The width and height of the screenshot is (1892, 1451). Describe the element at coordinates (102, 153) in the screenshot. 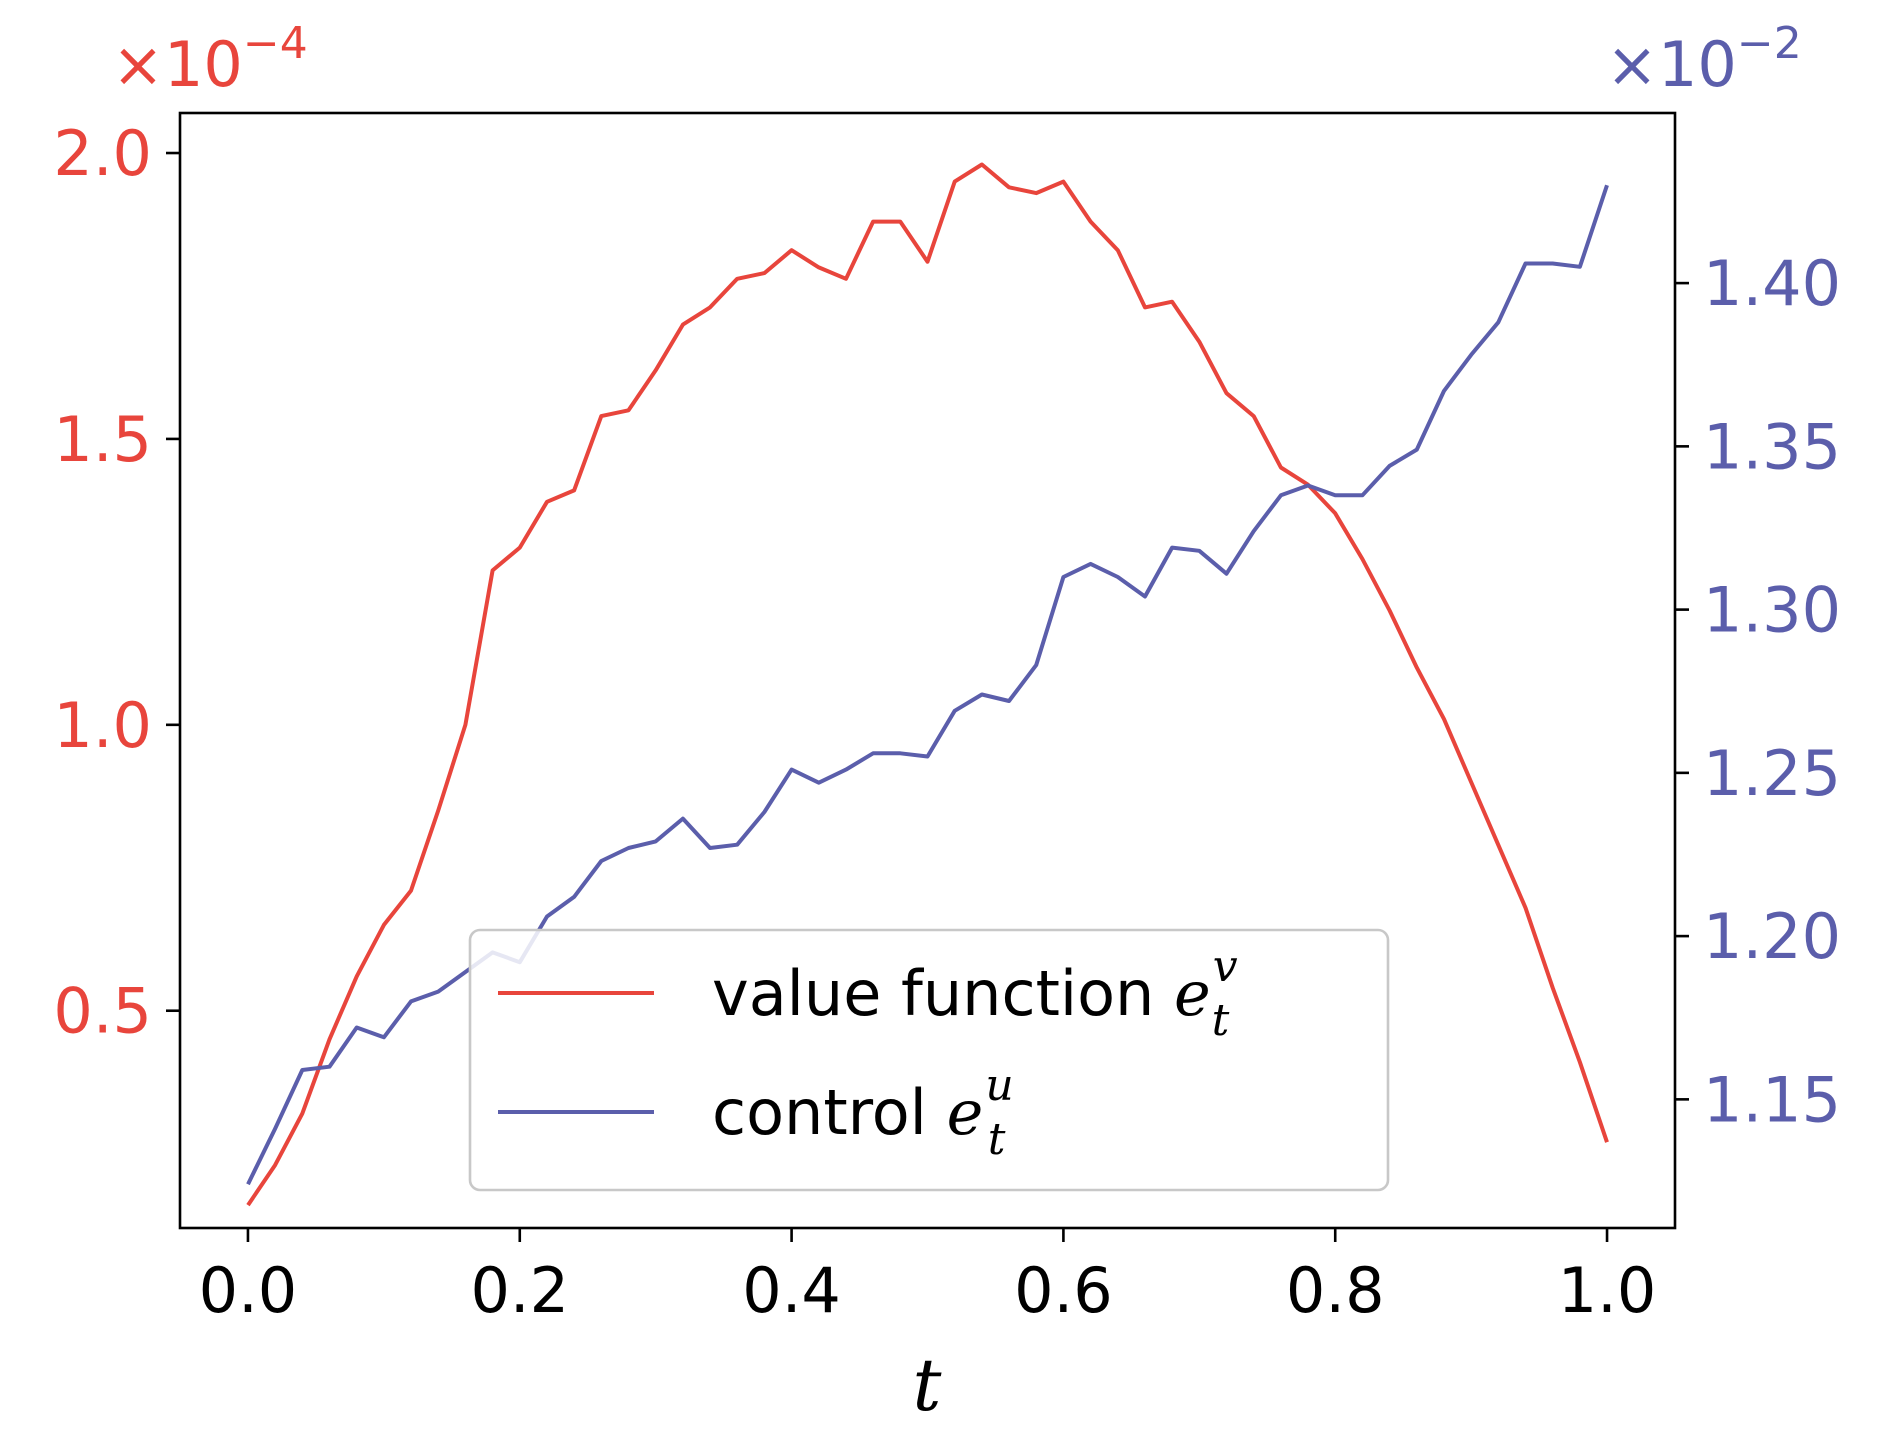

I see `left-tick-label: 2.0` at that location.